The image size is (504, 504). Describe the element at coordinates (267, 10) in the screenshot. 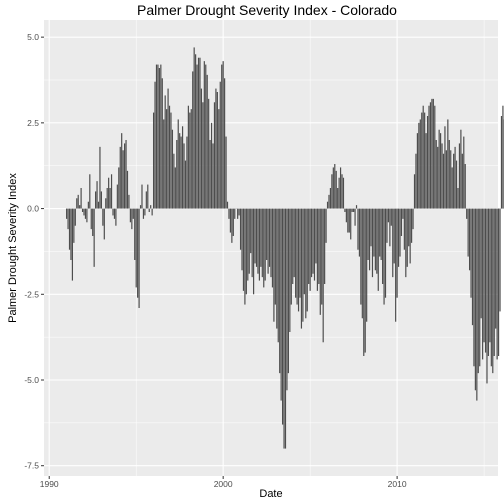

I see `chart-title: Palmer Drought Severity Index - Colorado` at that location.